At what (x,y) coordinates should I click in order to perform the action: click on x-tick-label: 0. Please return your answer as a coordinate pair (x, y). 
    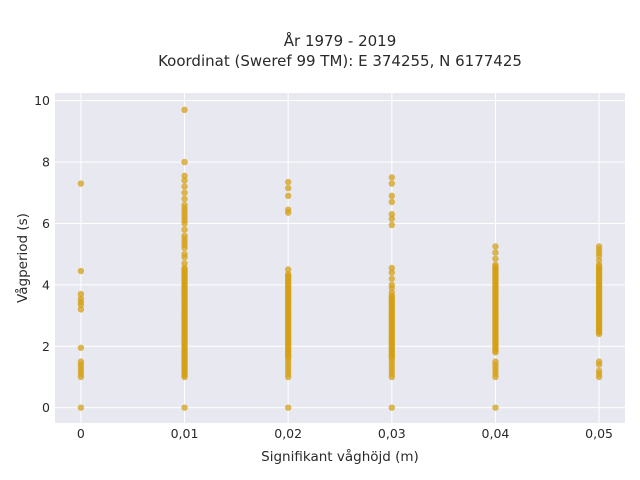
    Looking at the image, I should click on (81, 433).